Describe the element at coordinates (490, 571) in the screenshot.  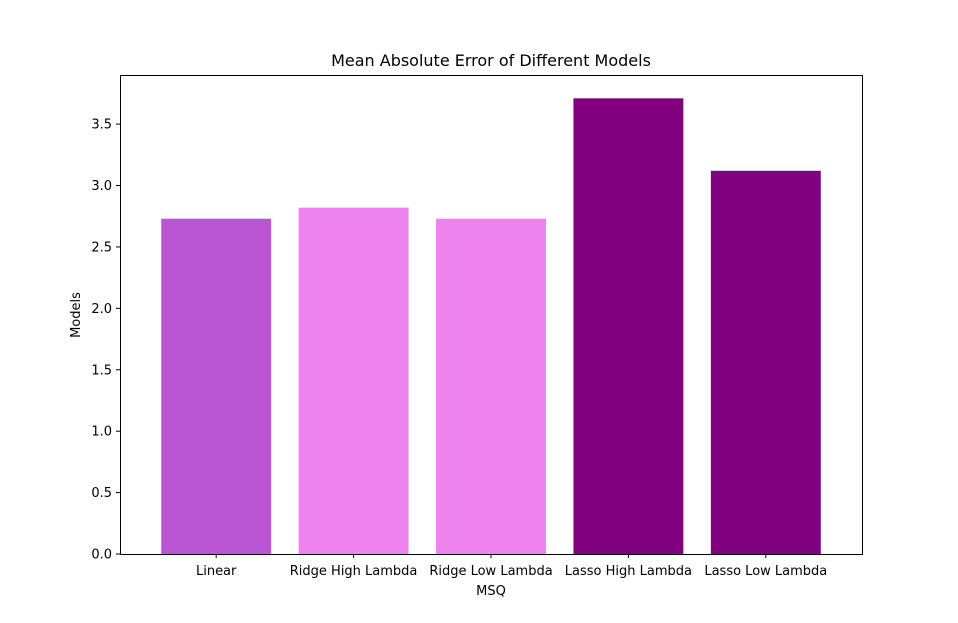
I see `x-tick-label: Ridge Low Lambda` at that location.